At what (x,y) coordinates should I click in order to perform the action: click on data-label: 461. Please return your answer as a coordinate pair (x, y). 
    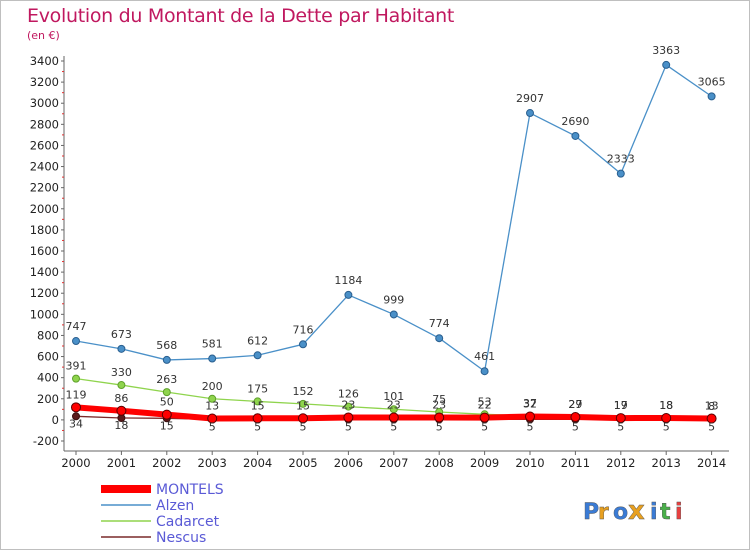
    Looking at the image, I should click on (484, 356).